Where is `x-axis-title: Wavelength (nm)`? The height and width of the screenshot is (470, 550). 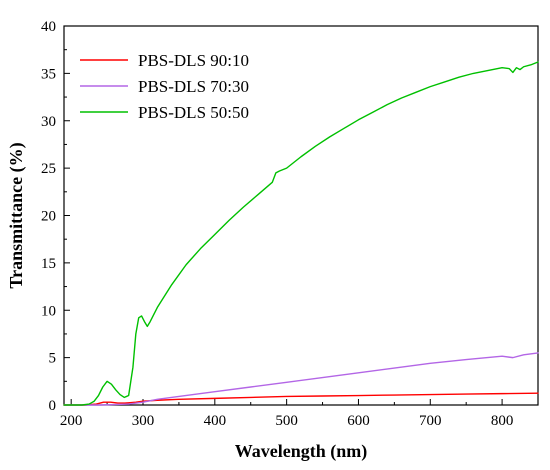
x-axis-title: Wavelength (nm) is located at coordinates (301, 451).